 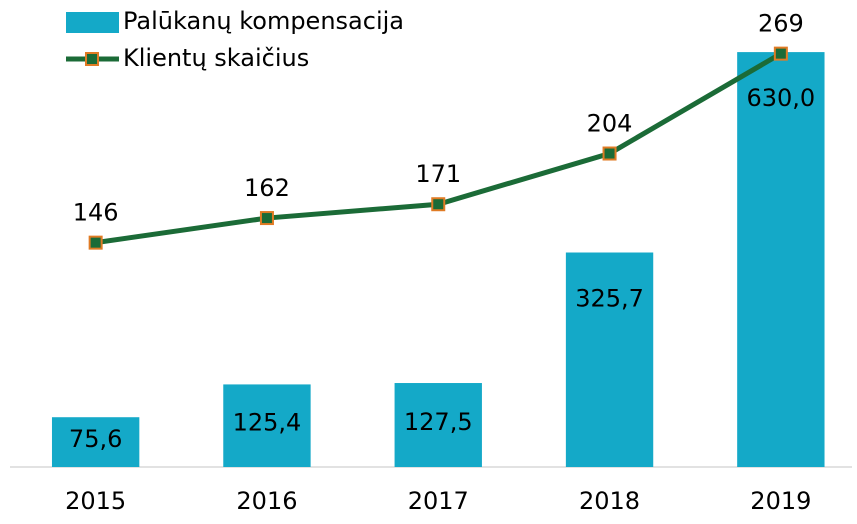 I want to click on x-tick-label: 2017, so click(x=438, y=501).